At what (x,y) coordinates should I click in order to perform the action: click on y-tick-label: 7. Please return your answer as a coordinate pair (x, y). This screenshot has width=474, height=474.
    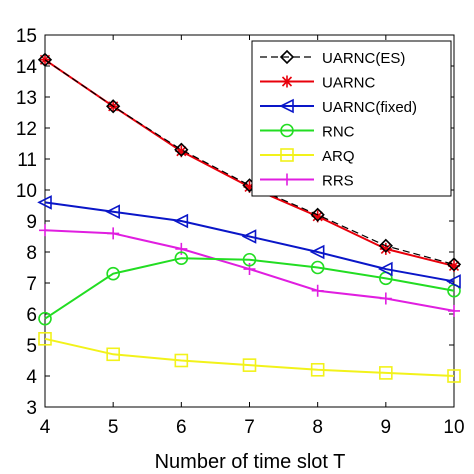
    Looking at the image, I should click on (31, 284).